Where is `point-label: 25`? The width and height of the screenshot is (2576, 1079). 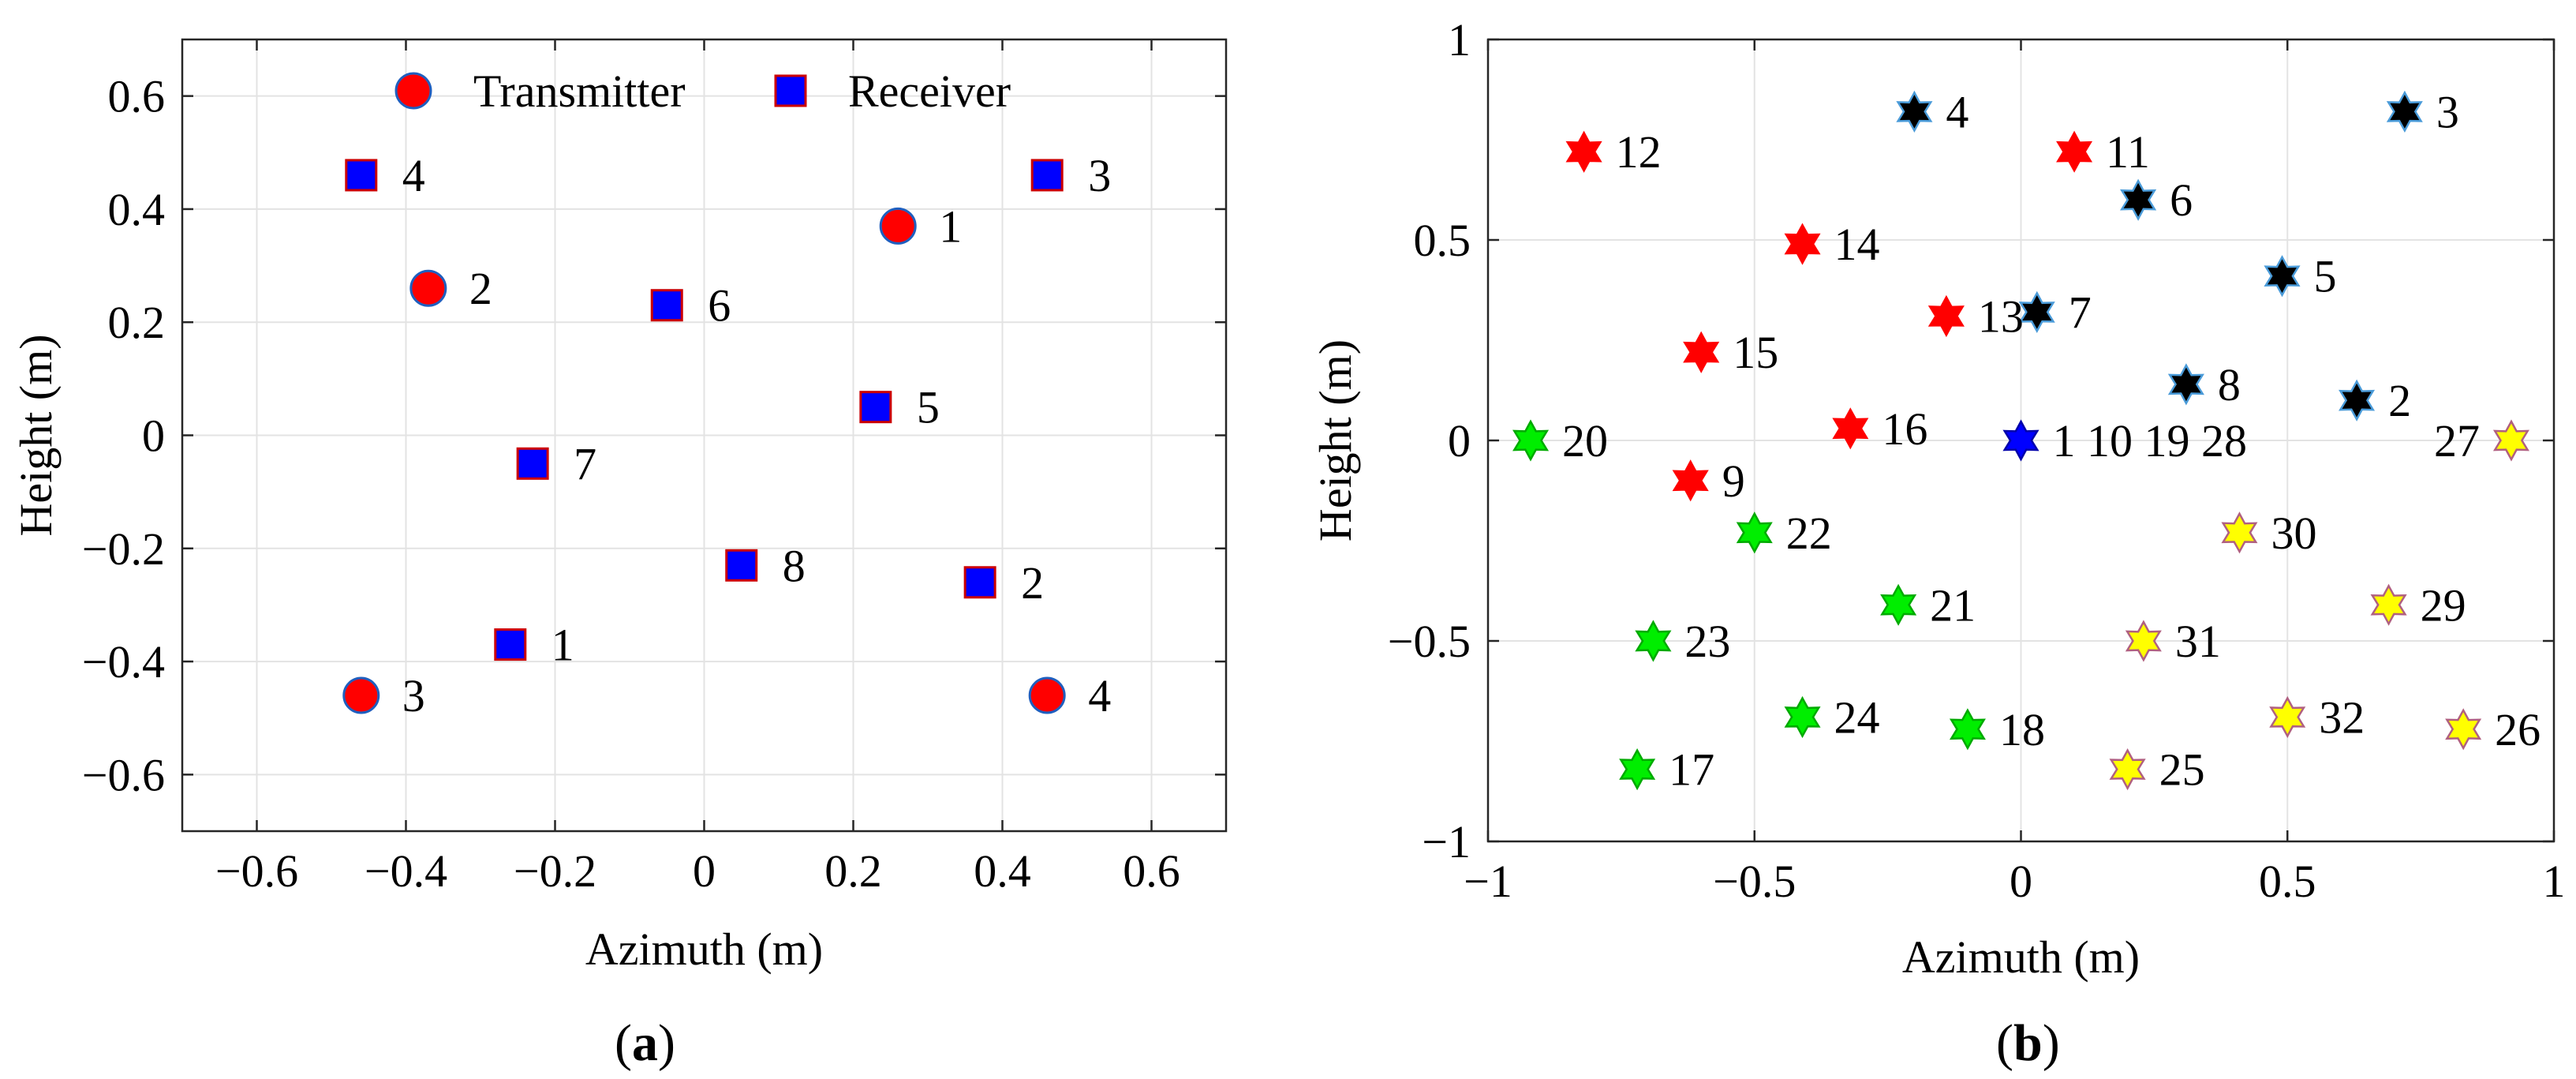
point-label: 25 is located at coordinates (2182, 770).